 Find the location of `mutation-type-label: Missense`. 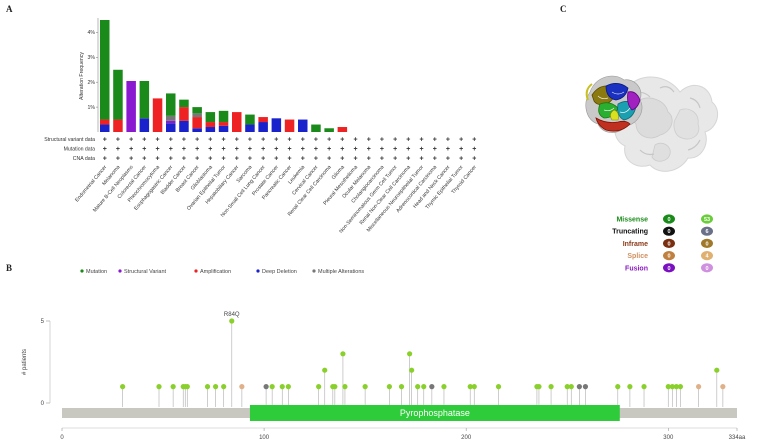

mutation-type-label: Missense is located at coordinates (632, 220).